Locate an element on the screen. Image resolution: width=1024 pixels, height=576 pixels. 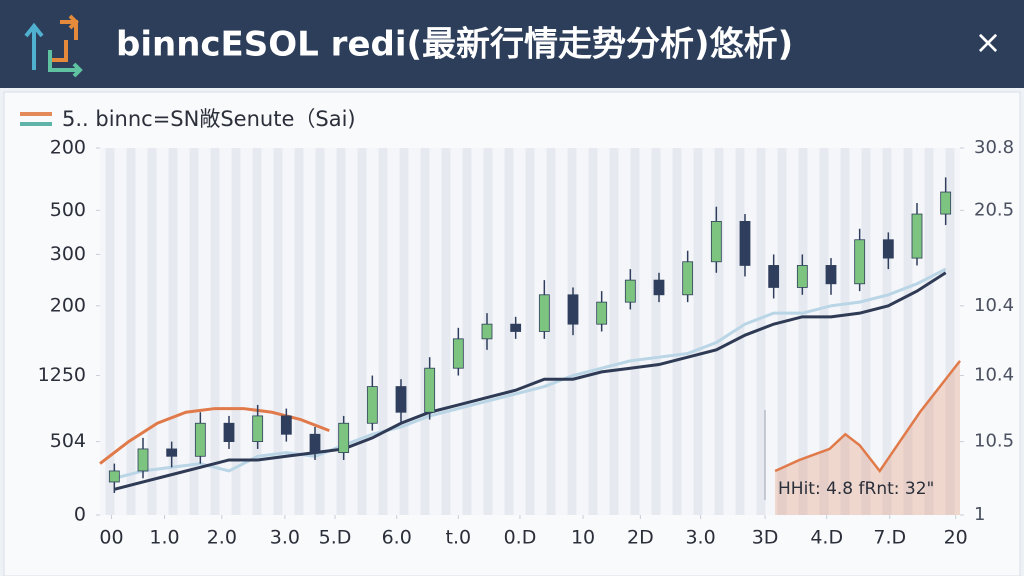
x-tick-label: 20 is located at coordinates (956, 538).